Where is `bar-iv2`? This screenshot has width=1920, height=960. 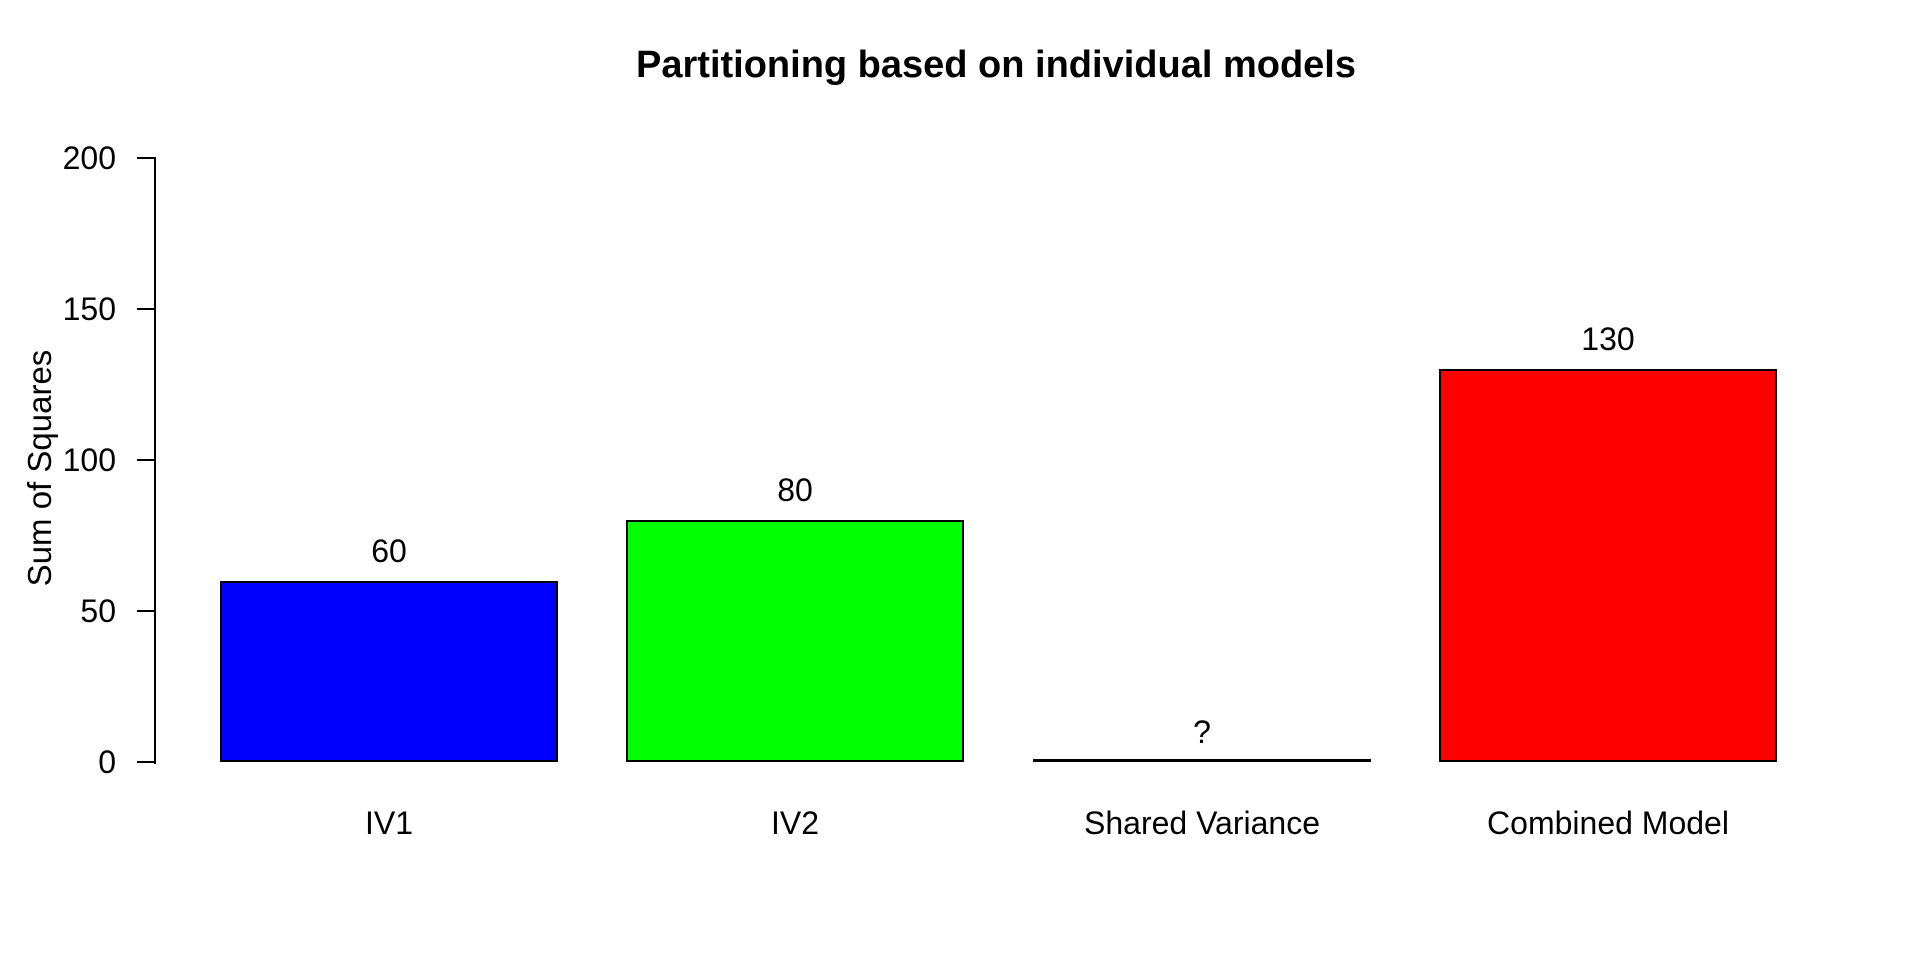 bar-iv2 is located at coordinates (795, 641).